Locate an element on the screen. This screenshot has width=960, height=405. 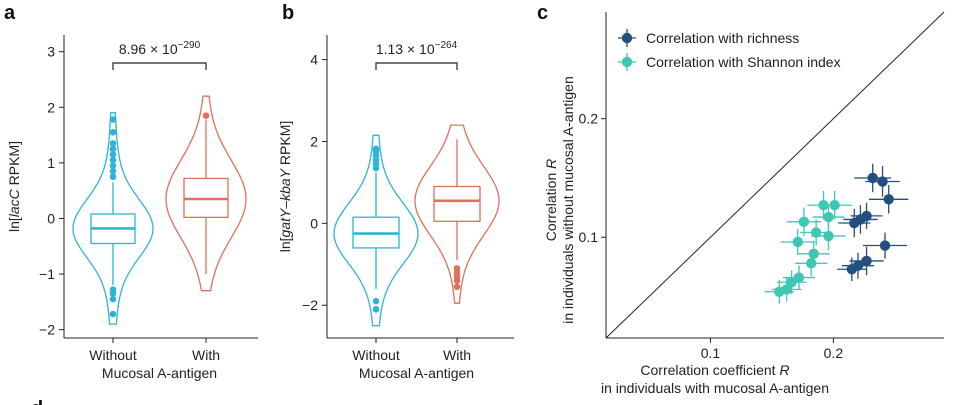
y-axis-title: ln[gatY–kbaY RPKM] is located at coordinates (285, 187).